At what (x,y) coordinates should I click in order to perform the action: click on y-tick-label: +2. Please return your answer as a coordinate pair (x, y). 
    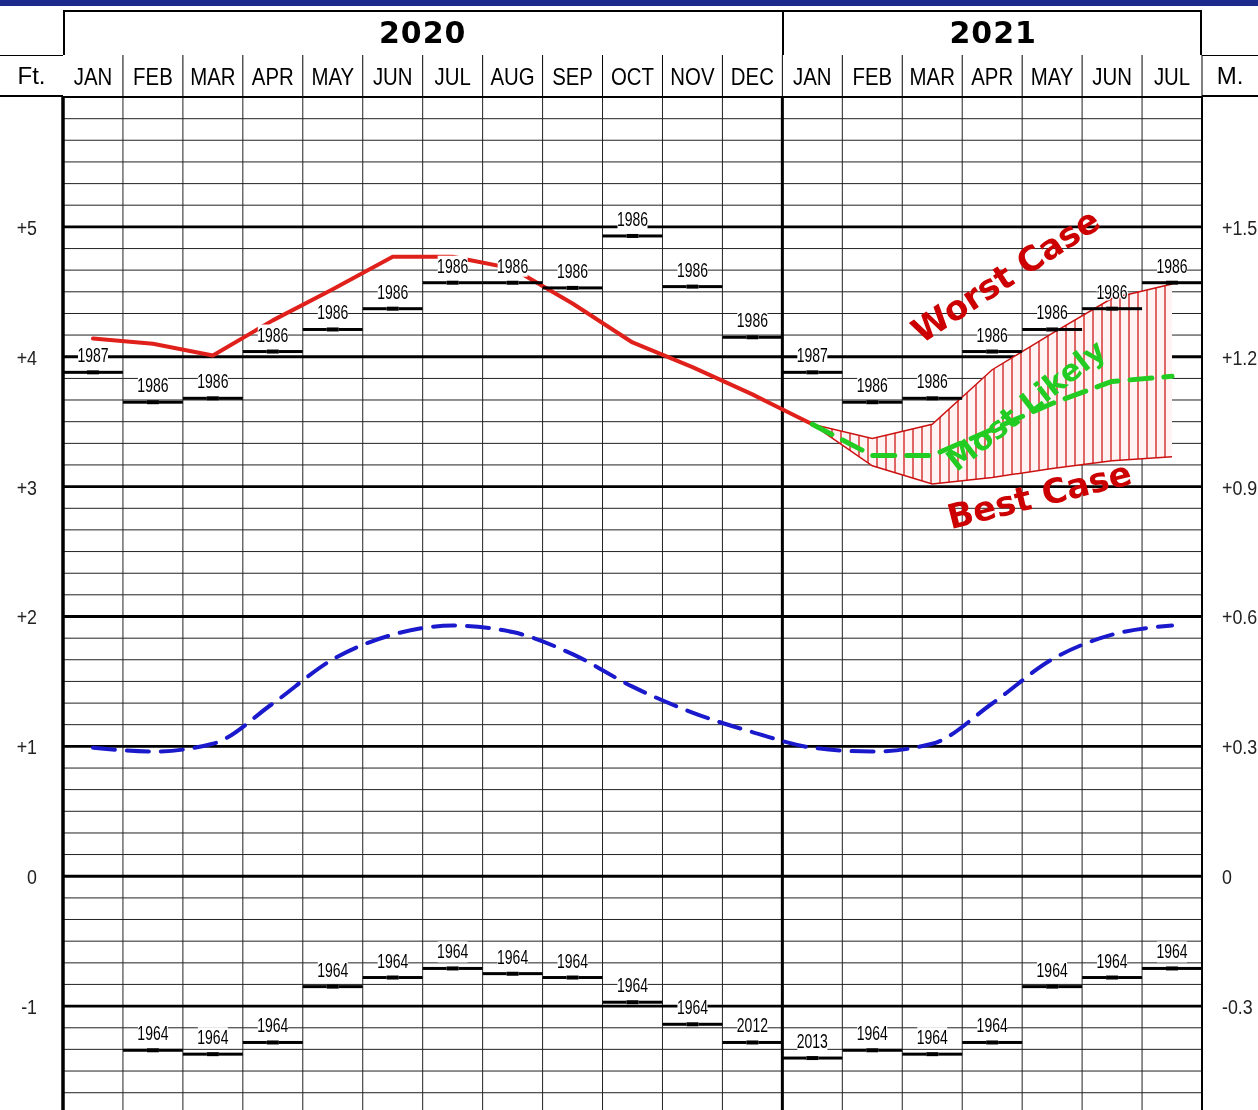
    Looking at the image, I should click on (26, 617).